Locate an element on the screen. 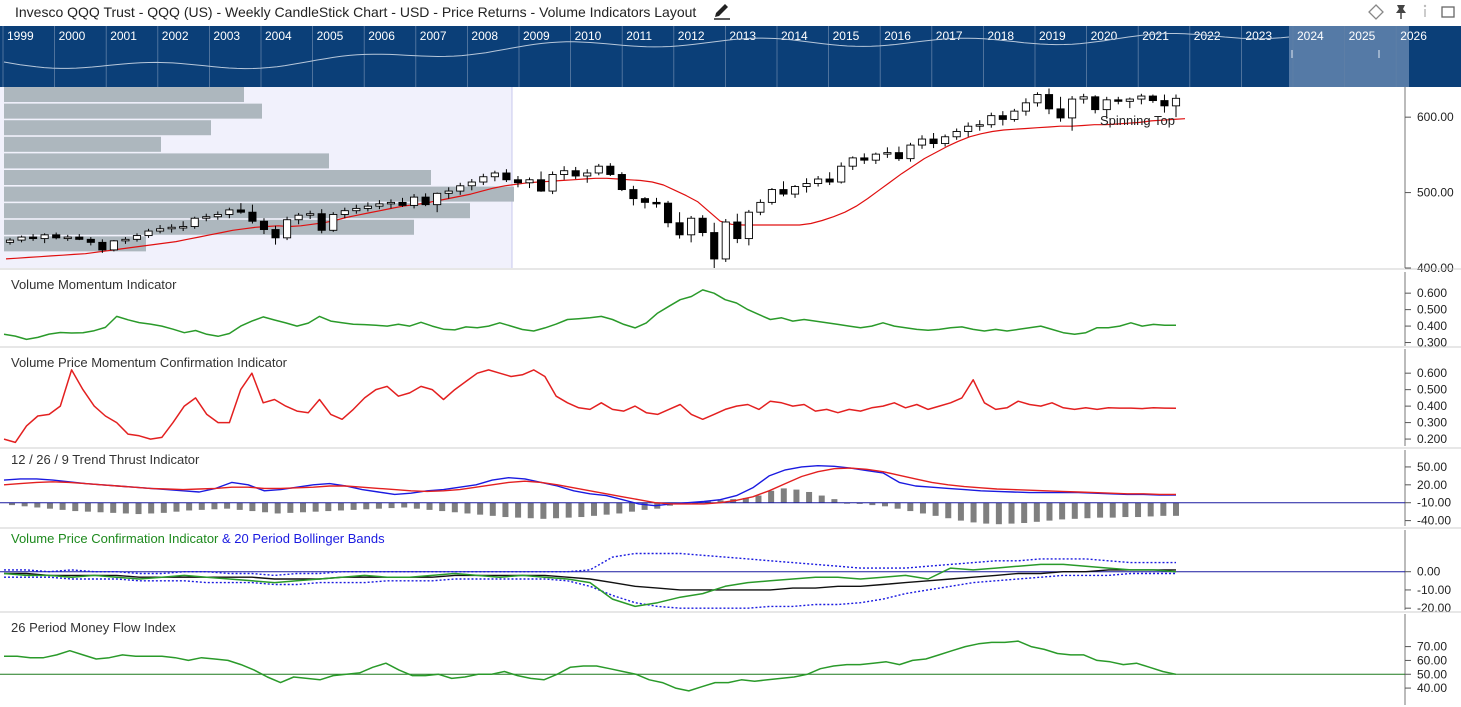 The width and height of the screenshot is (1461, 707). navigator-year-label: 2024 is located at coordinates (1310, 36).